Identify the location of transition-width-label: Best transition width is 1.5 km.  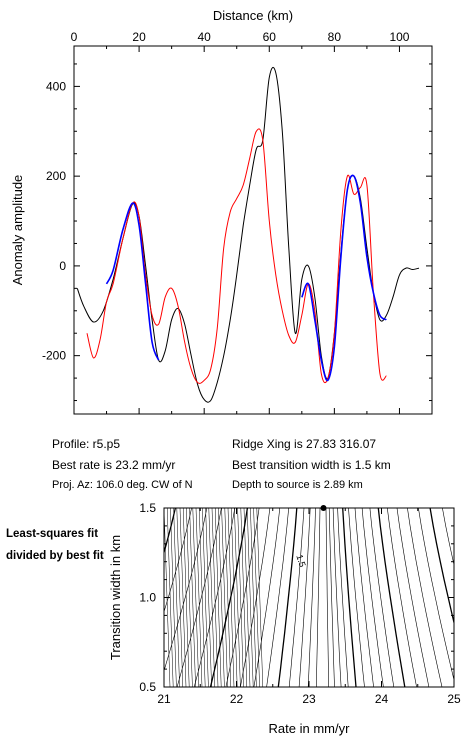
(311, 465).